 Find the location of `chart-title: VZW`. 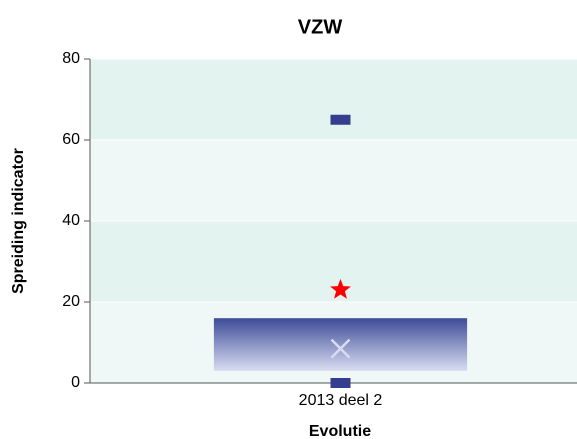

chart-title: VZW is located at coordinates (320, 27).